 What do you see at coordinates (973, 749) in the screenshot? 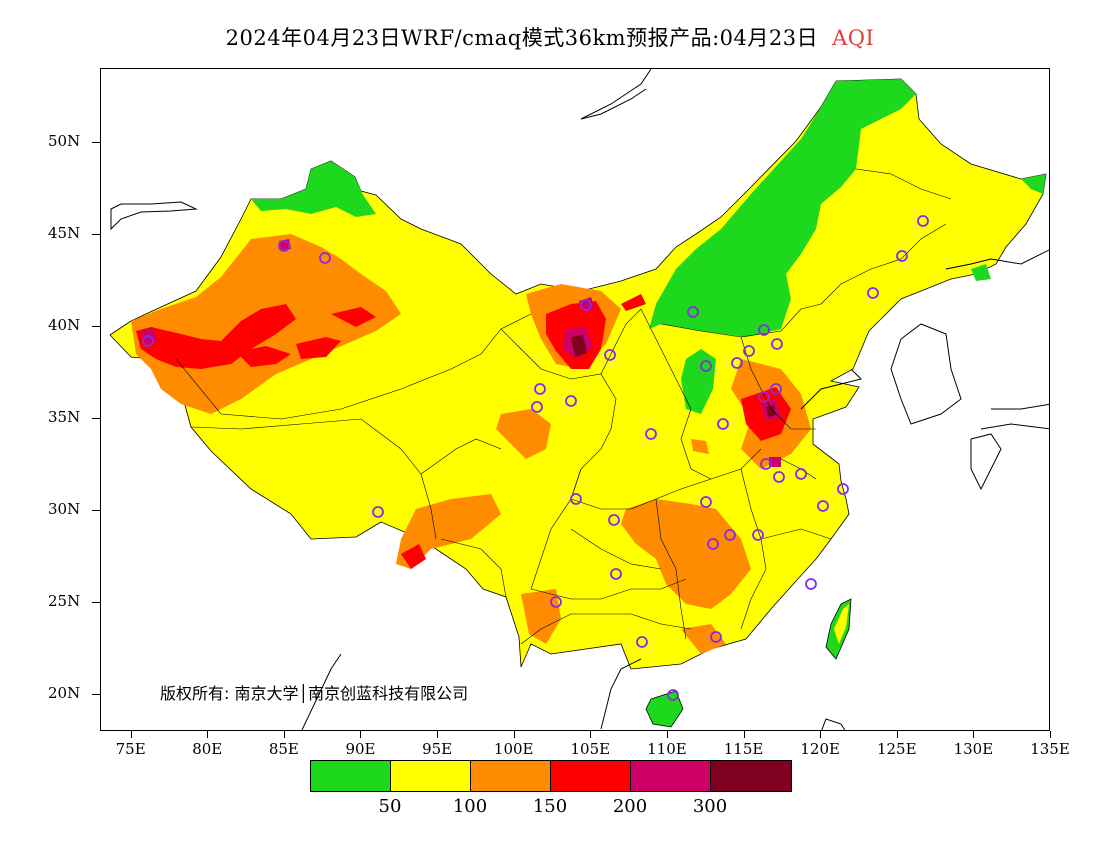
I see `x-tick-label: 130E` at bounding box center [973, 749].